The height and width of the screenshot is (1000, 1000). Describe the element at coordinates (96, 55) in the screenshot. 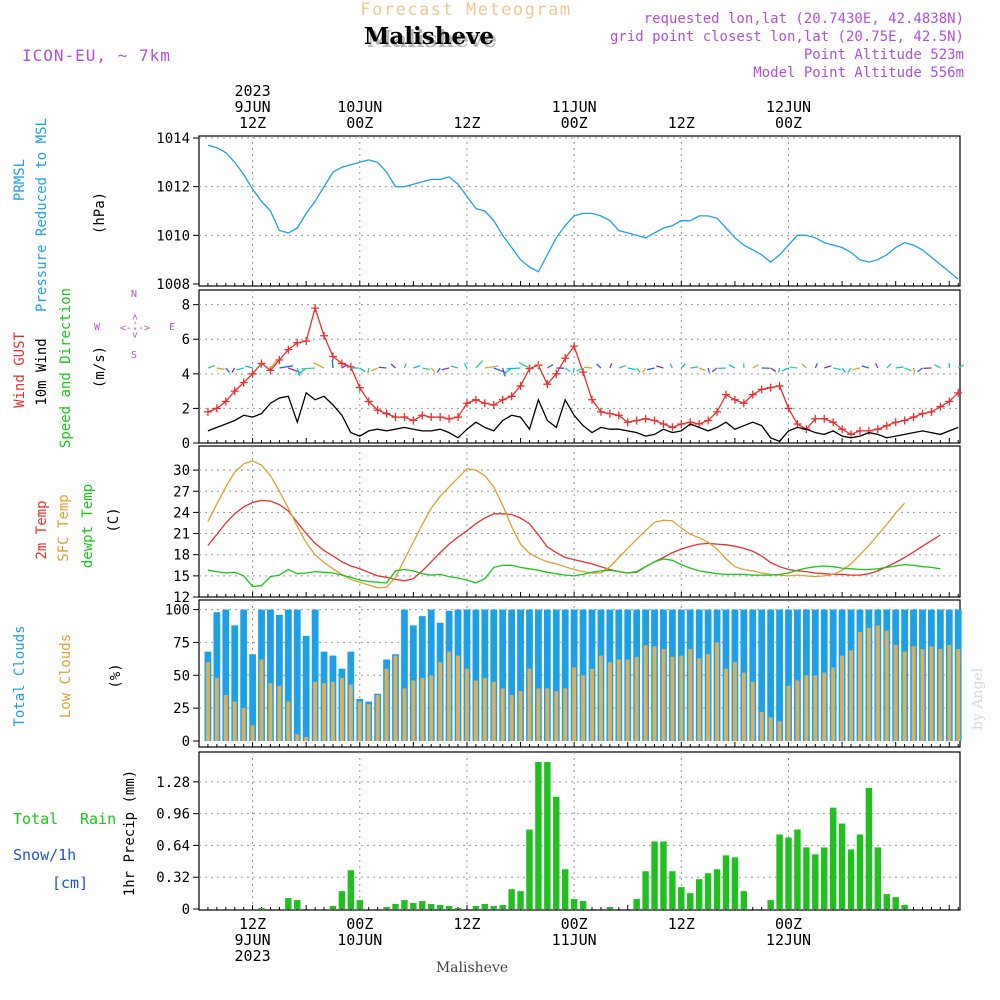

I see `model-label: ICON-EU, ~ 7km` at that location.